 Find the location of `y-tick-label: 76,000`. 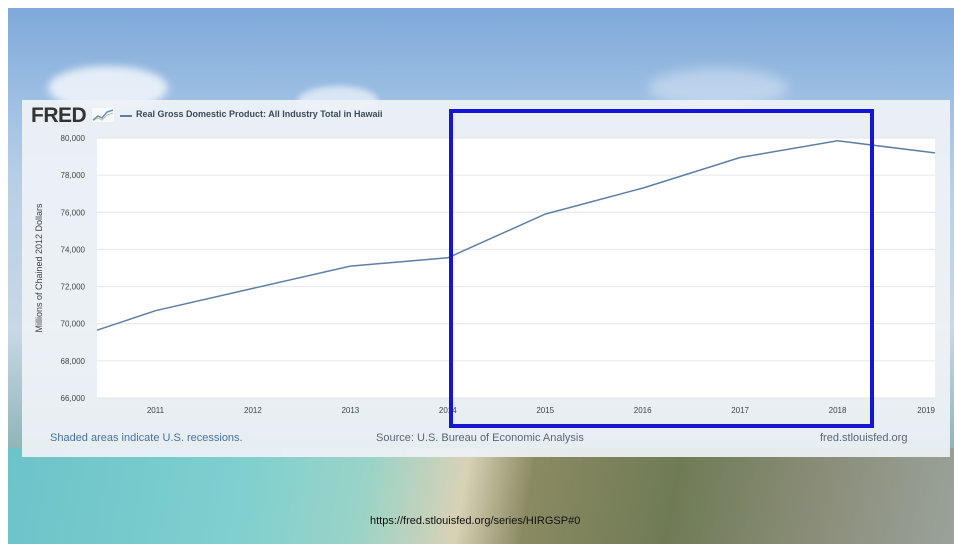

y-tick-label: 76,000 is located at coordinates (73, 212).